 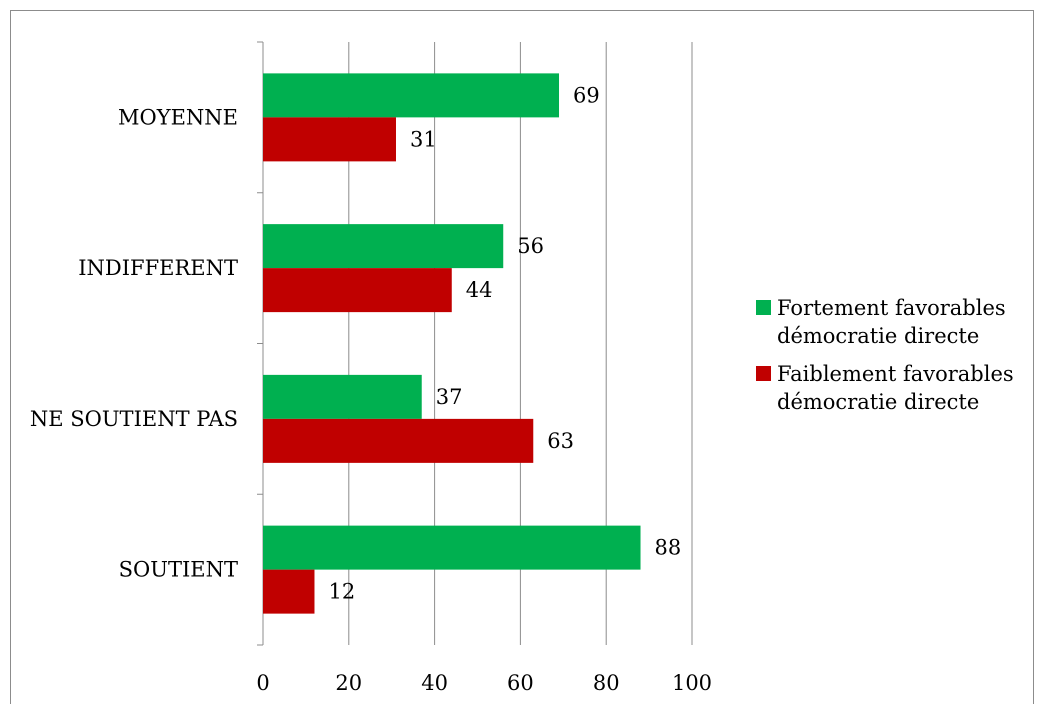 What do you see at coordinates (606, 683) in the screenshot?
I see `x-tick-label: 80` at bounding box center [606, 683].